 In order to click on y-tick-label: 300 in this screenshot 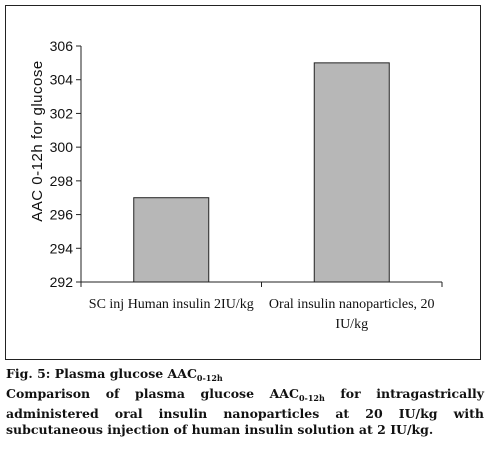, I will do `click(62, 147)`.